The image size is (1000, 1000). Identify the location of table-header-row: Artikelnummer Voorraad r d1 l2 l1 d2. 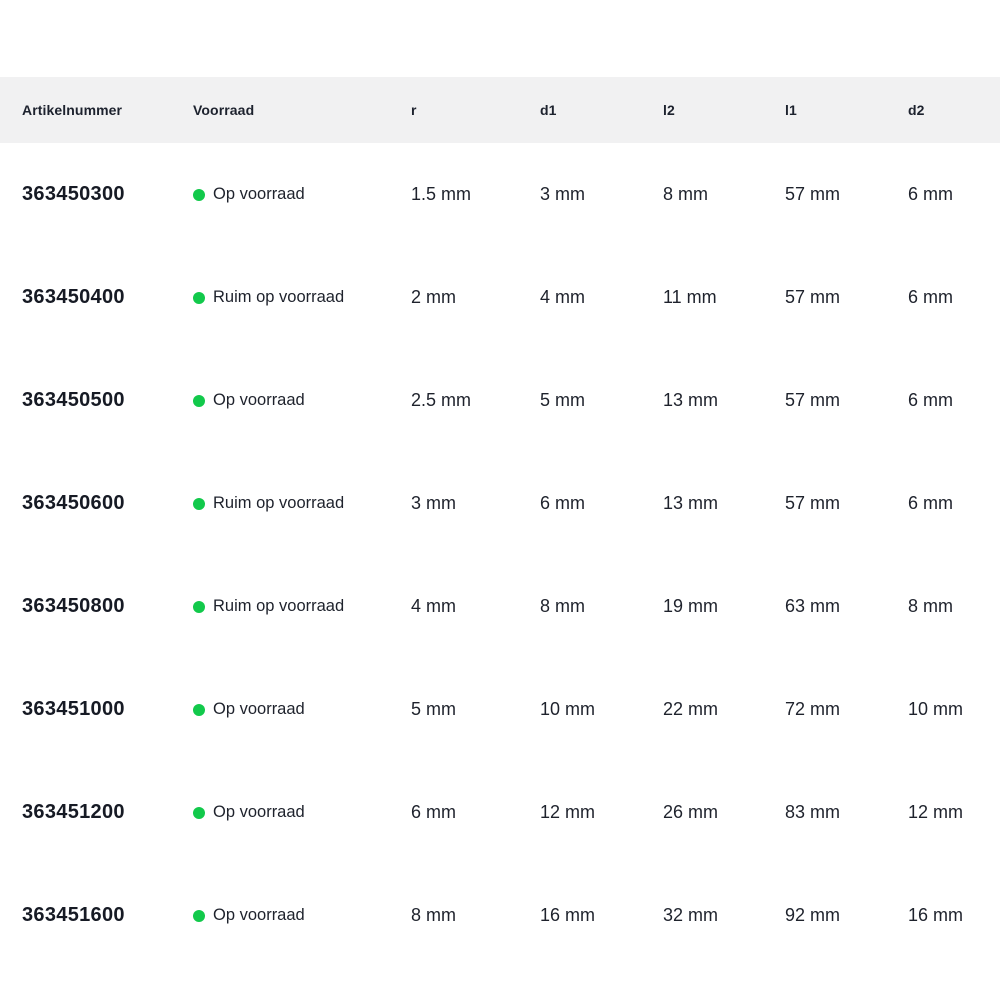
(500, 110).